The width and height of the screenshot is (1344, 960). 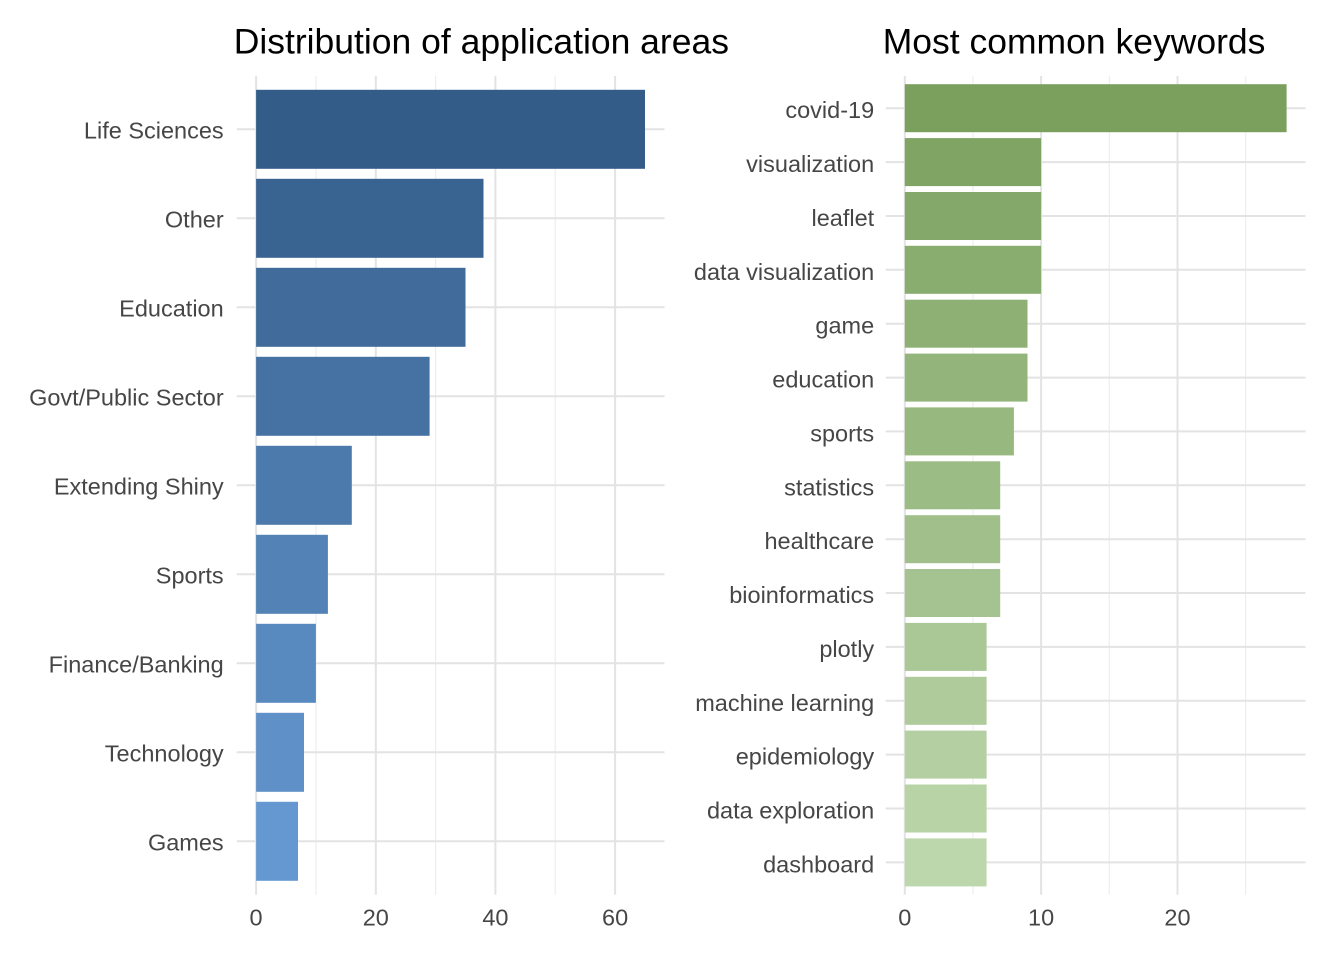 I want to click on svg-text: bioinformatics, so click(x=801, y=595).